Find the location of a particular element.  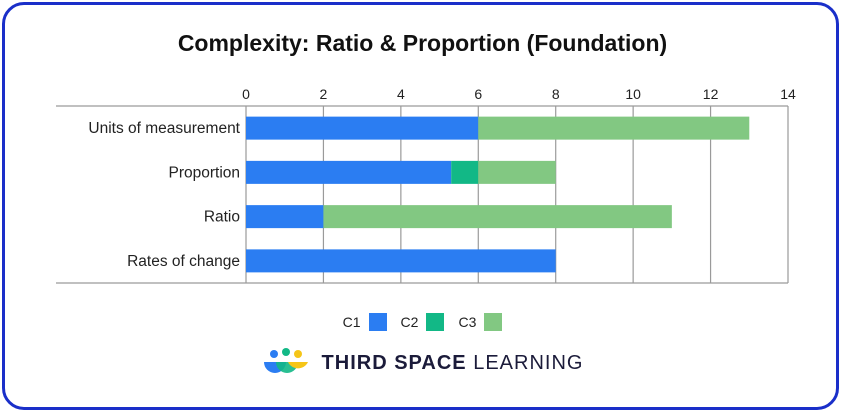

x-tick-label-10: 10 is located at coordinates (633, 94).